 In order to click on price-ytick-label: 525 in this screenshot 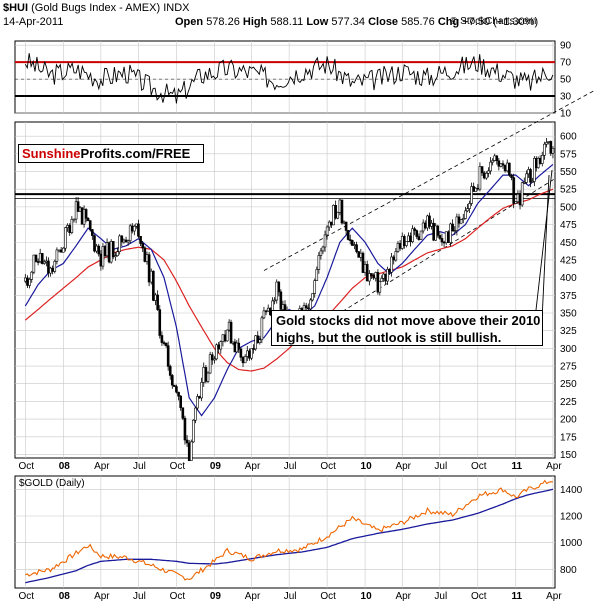, I will do `click(568, 190)`.